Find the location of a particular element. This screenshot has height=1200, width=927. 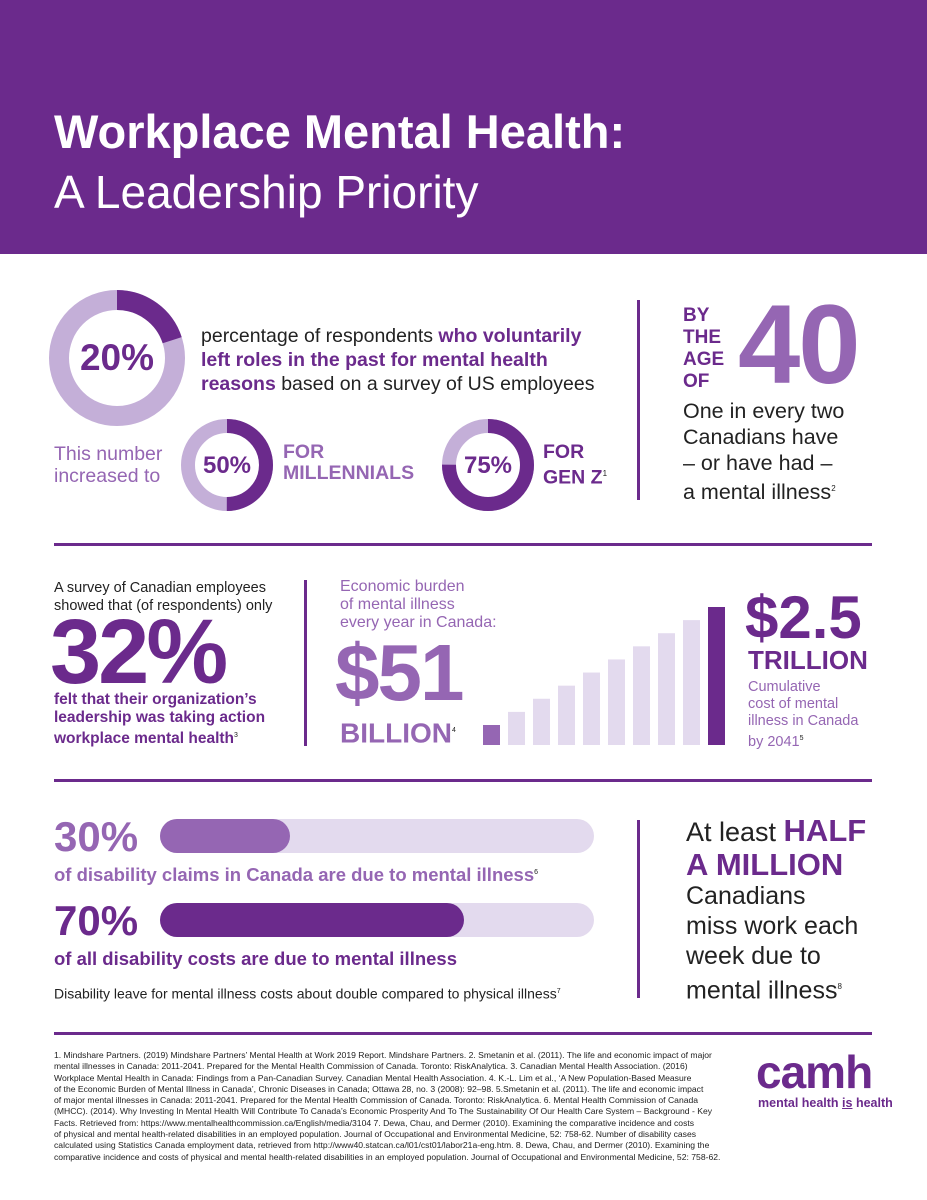

age-text-1: One in every two is located at coordinates (764, 411).